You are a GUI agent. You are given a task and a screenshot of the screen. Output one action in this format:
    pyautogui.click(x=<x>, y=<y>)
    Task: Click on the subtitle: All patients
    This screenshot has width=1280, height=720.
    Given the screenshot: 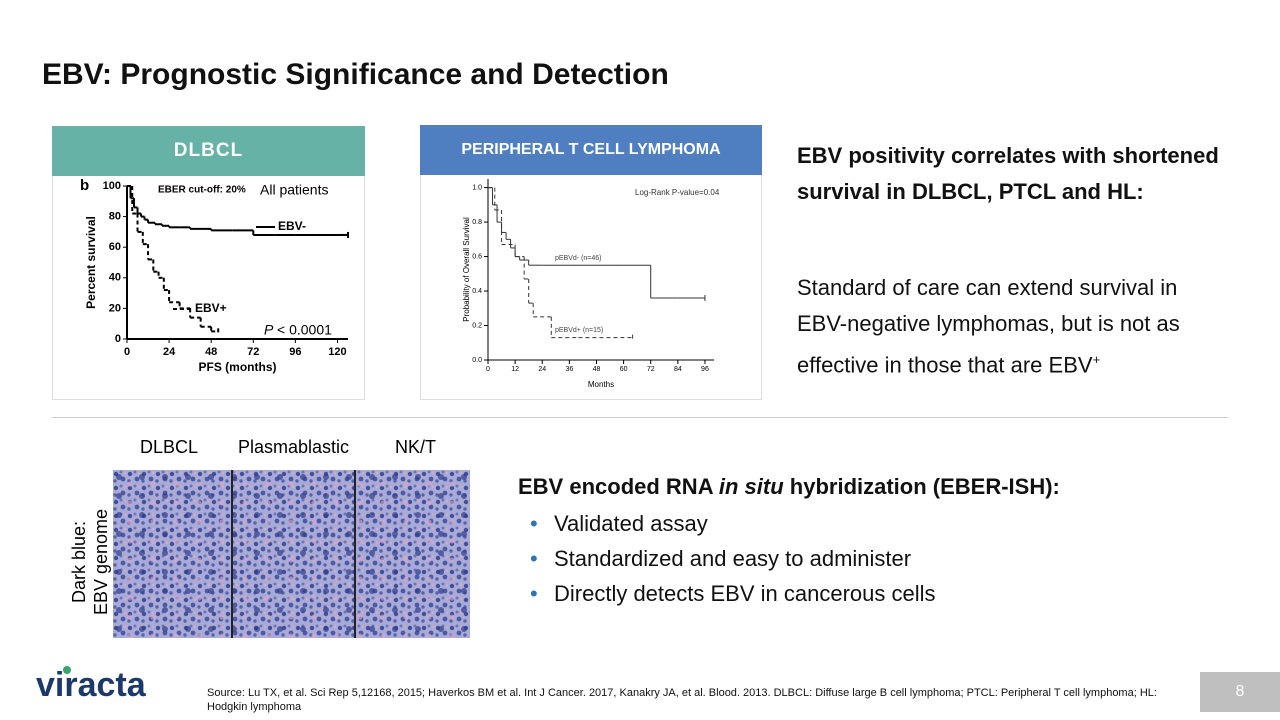 What is the action you would take?
    pyautogui.click(x=294, y=190)
    